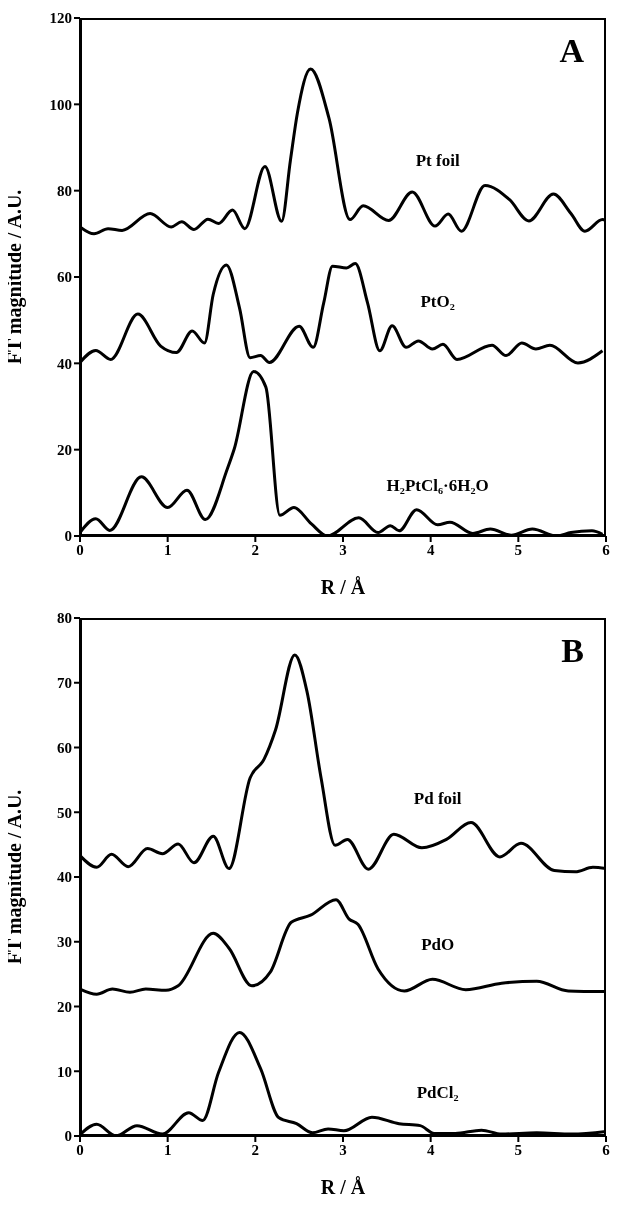 The height and width of the screenshot is (1222, 628). I want to click on y-tick-label: 70, so click(64, 683).